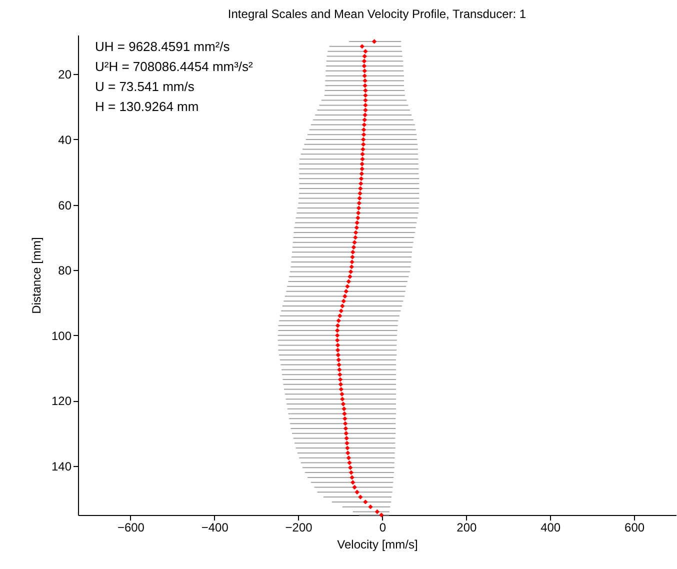  I want to click on y-tick-label: 120, so click(61, 401).